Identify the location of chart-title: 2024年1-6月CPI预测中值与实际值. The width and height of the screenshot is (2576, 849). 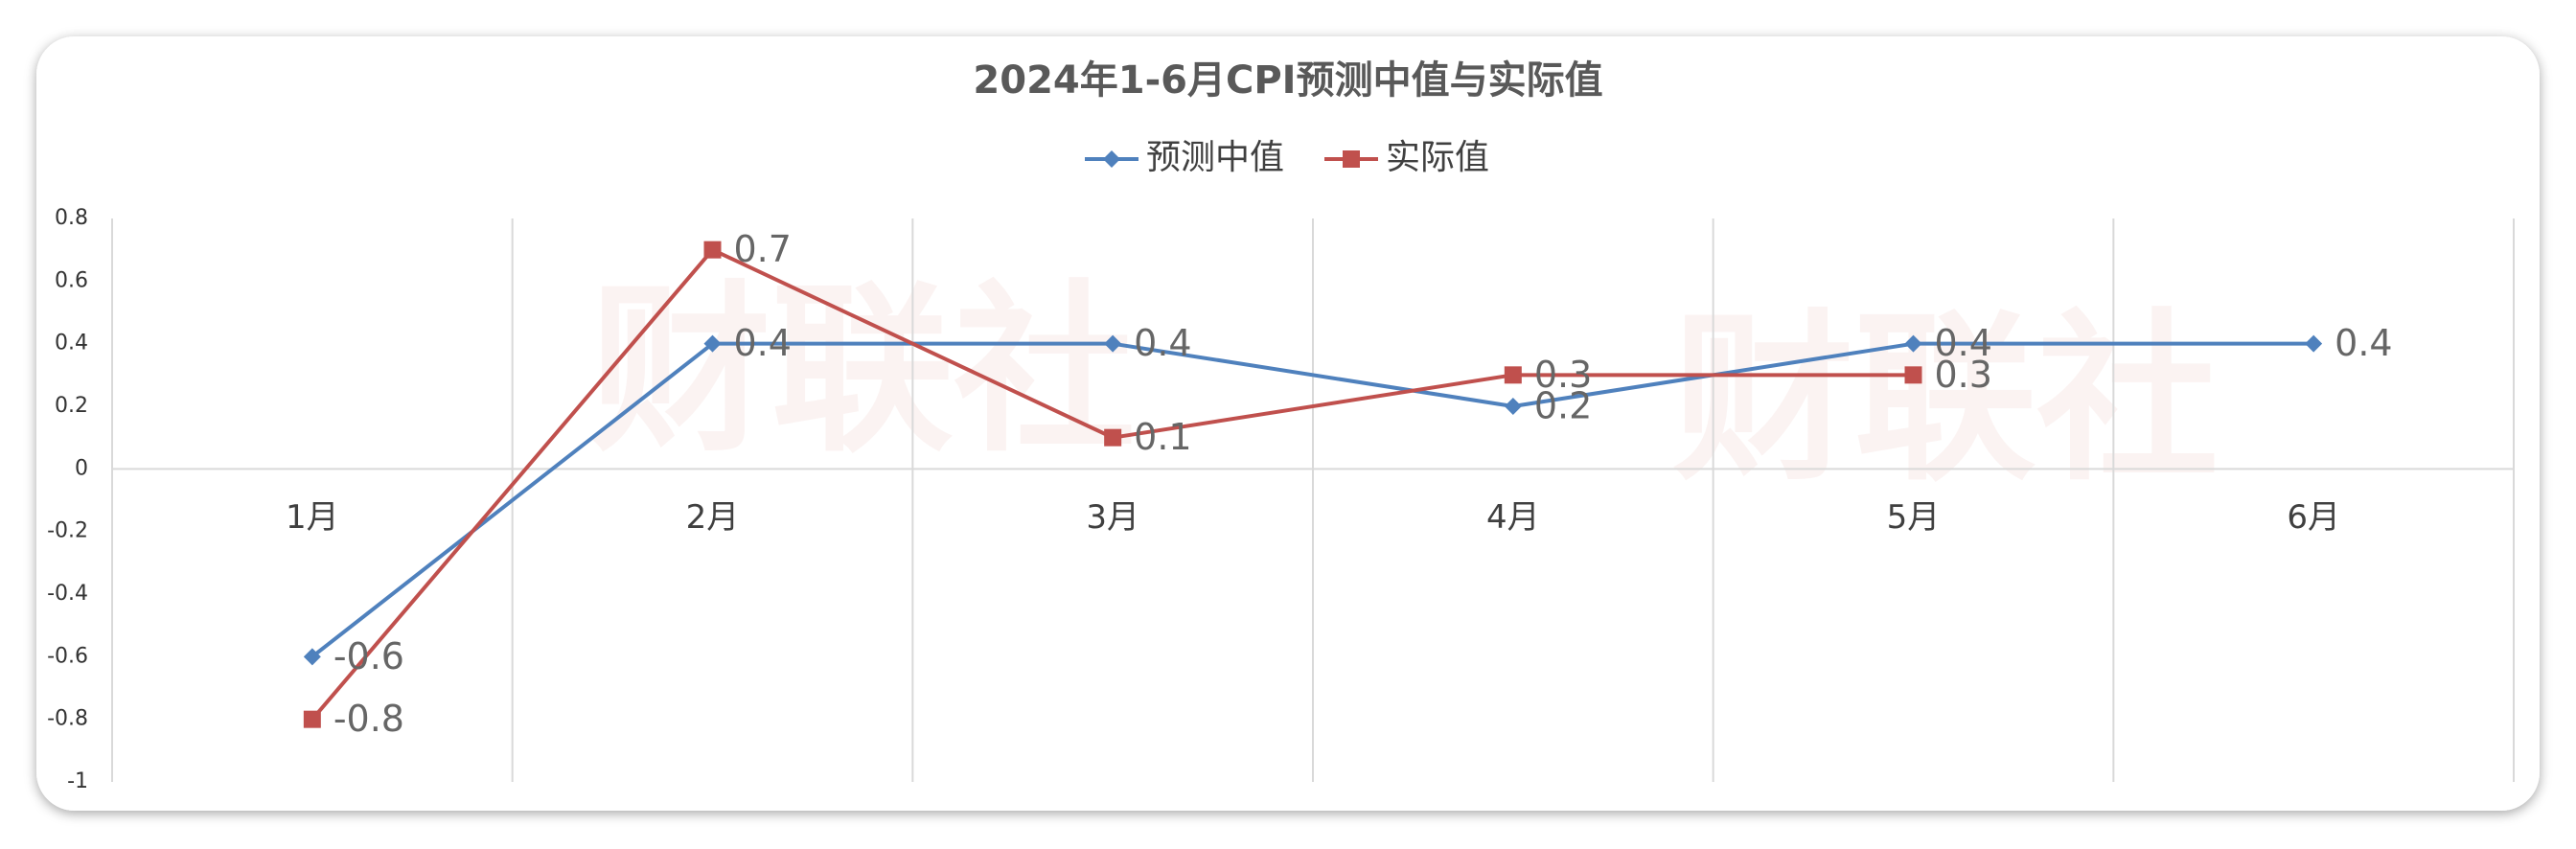
(1287, 80).